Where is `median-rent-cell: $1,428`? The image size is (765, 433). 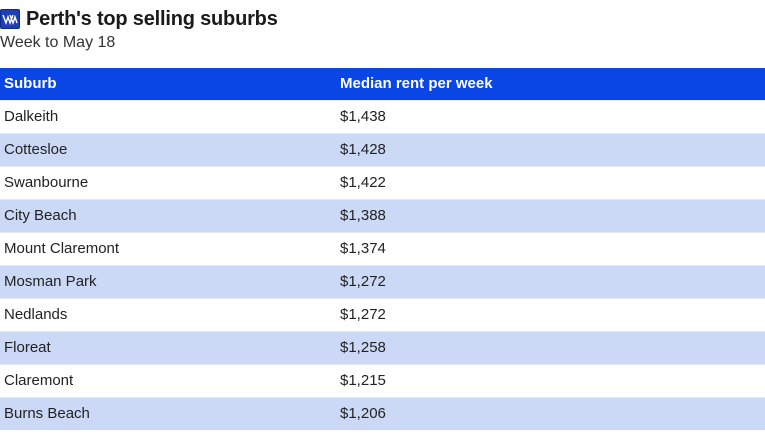
median-rent-cell: $1,428 is located at coordinates (550, 149).